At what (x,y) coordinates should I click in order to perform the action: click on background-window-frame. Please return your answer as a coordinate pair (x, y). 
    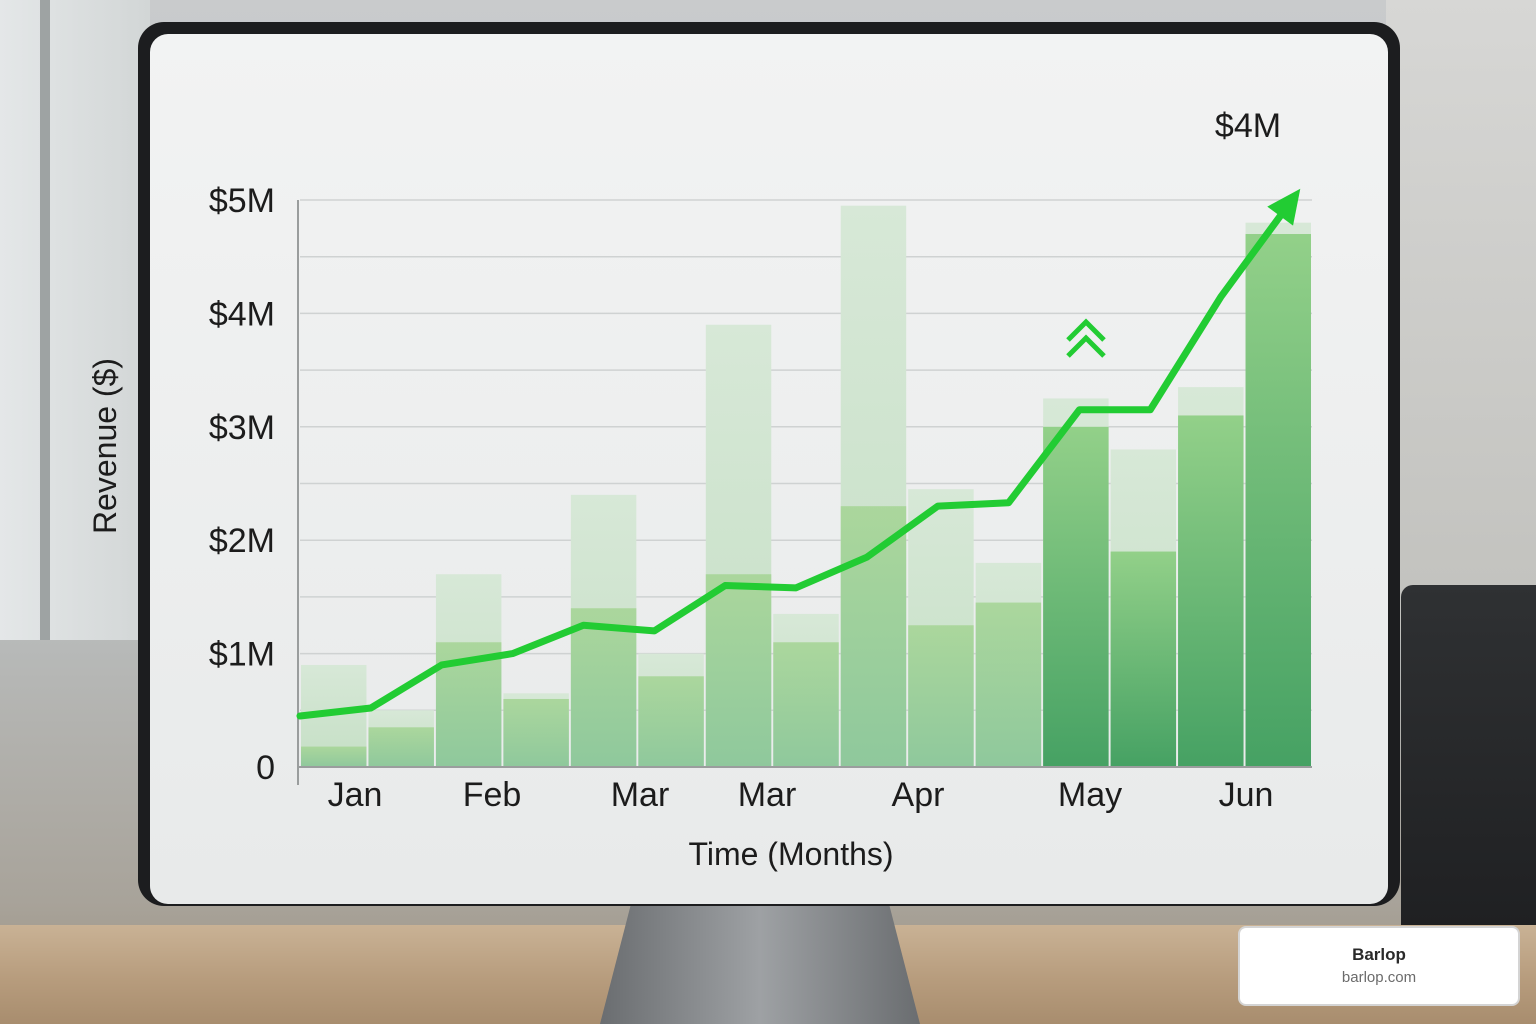
    Looking at the image, I should click on (45, 320).